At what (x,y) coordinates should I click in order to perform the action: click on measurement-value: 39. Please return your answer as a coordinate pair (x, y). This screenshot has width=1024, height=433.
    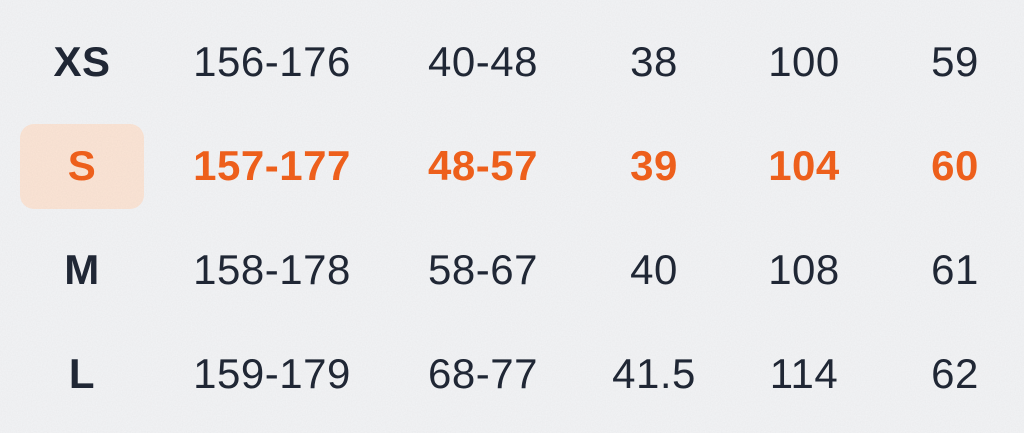
    Looking at the image, I should click on (654, 165).